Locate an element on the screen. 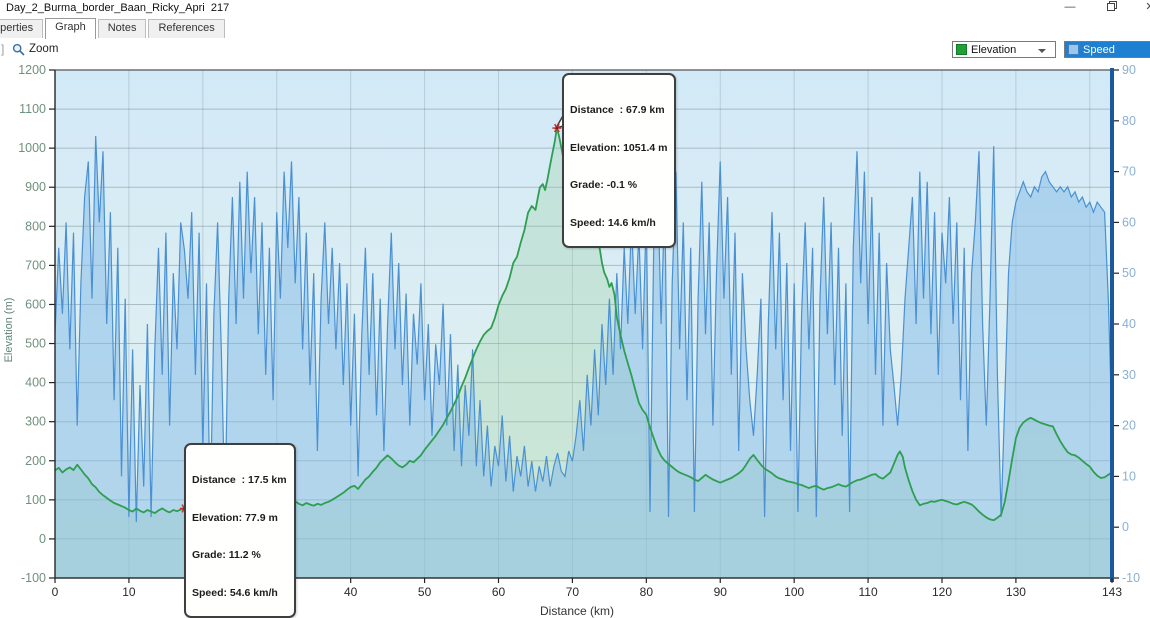  tooltip-line-speed: Speed: 54.6 km/h is located at coordinates (235, 592).